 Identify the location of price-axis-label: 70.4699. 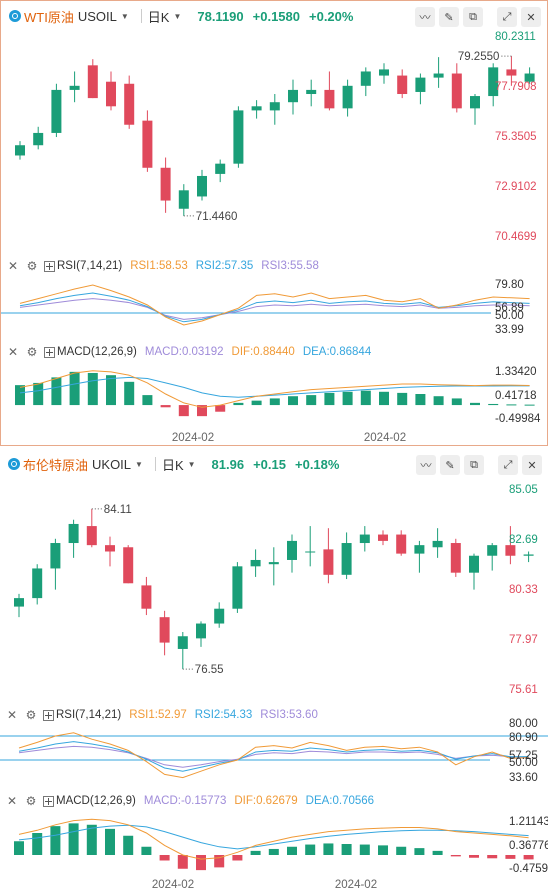
(516, 237).